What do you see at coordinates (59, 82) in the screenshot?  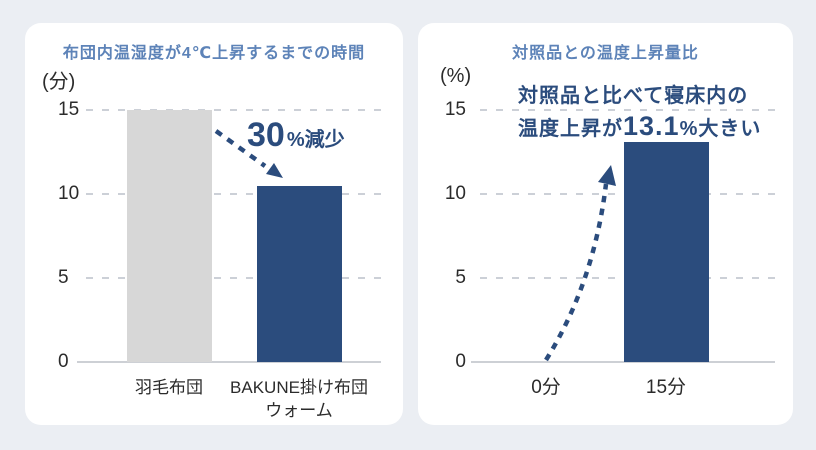 I see `y-axis-unit-label: (分)` at bounding box center [59, 82].